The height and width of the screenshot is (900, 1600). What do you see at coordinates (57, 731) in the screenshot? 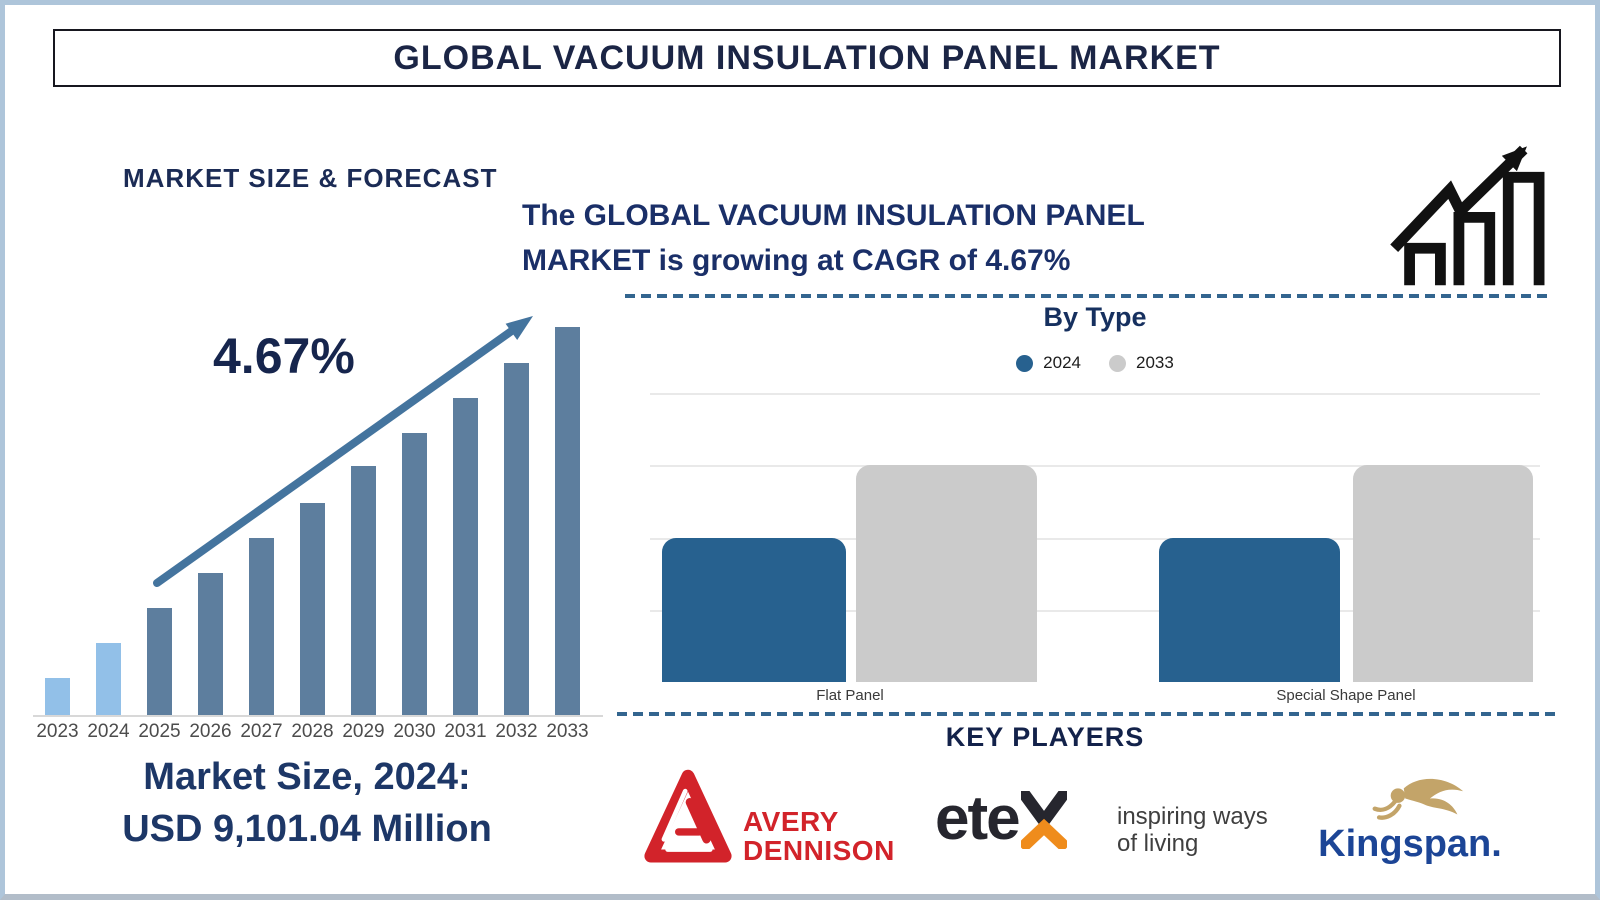
I see `year-label-2023: 2023` at bounding box center [57, 731].